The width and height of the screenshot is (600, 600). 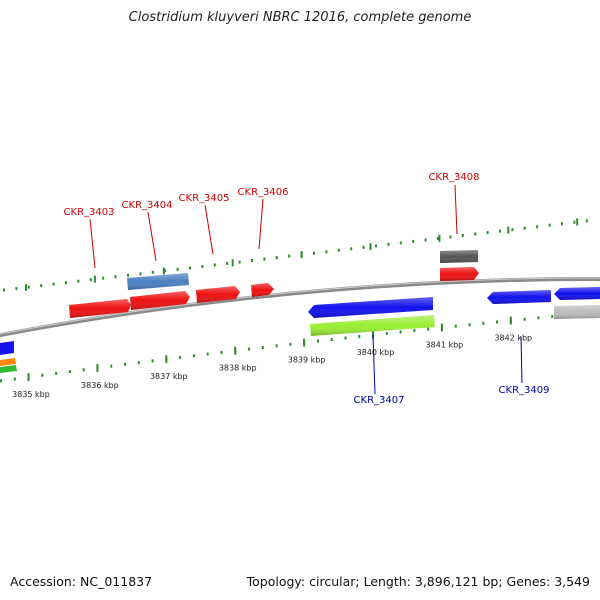 What do you see at coordinates (7, 348) in the screenshot?
I see `feature-blue-left-edge` at bounding box center [7, 348].